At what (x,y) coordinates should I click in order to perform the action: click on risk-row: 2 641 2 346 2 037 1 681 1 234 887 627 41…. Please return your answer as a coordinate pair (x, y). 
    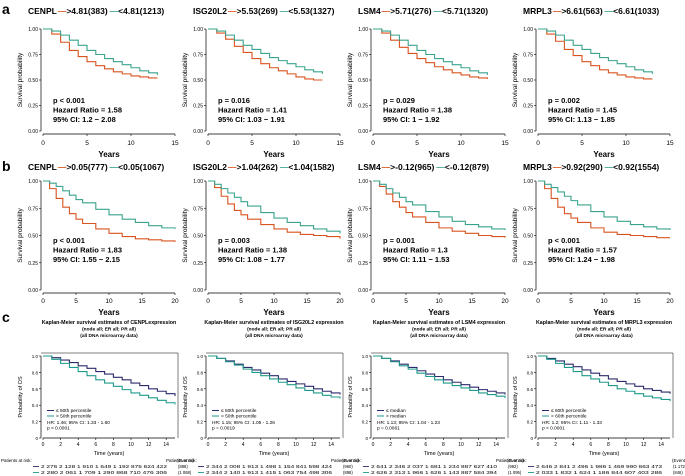
    Looking at the image, I should click on (434, 466).